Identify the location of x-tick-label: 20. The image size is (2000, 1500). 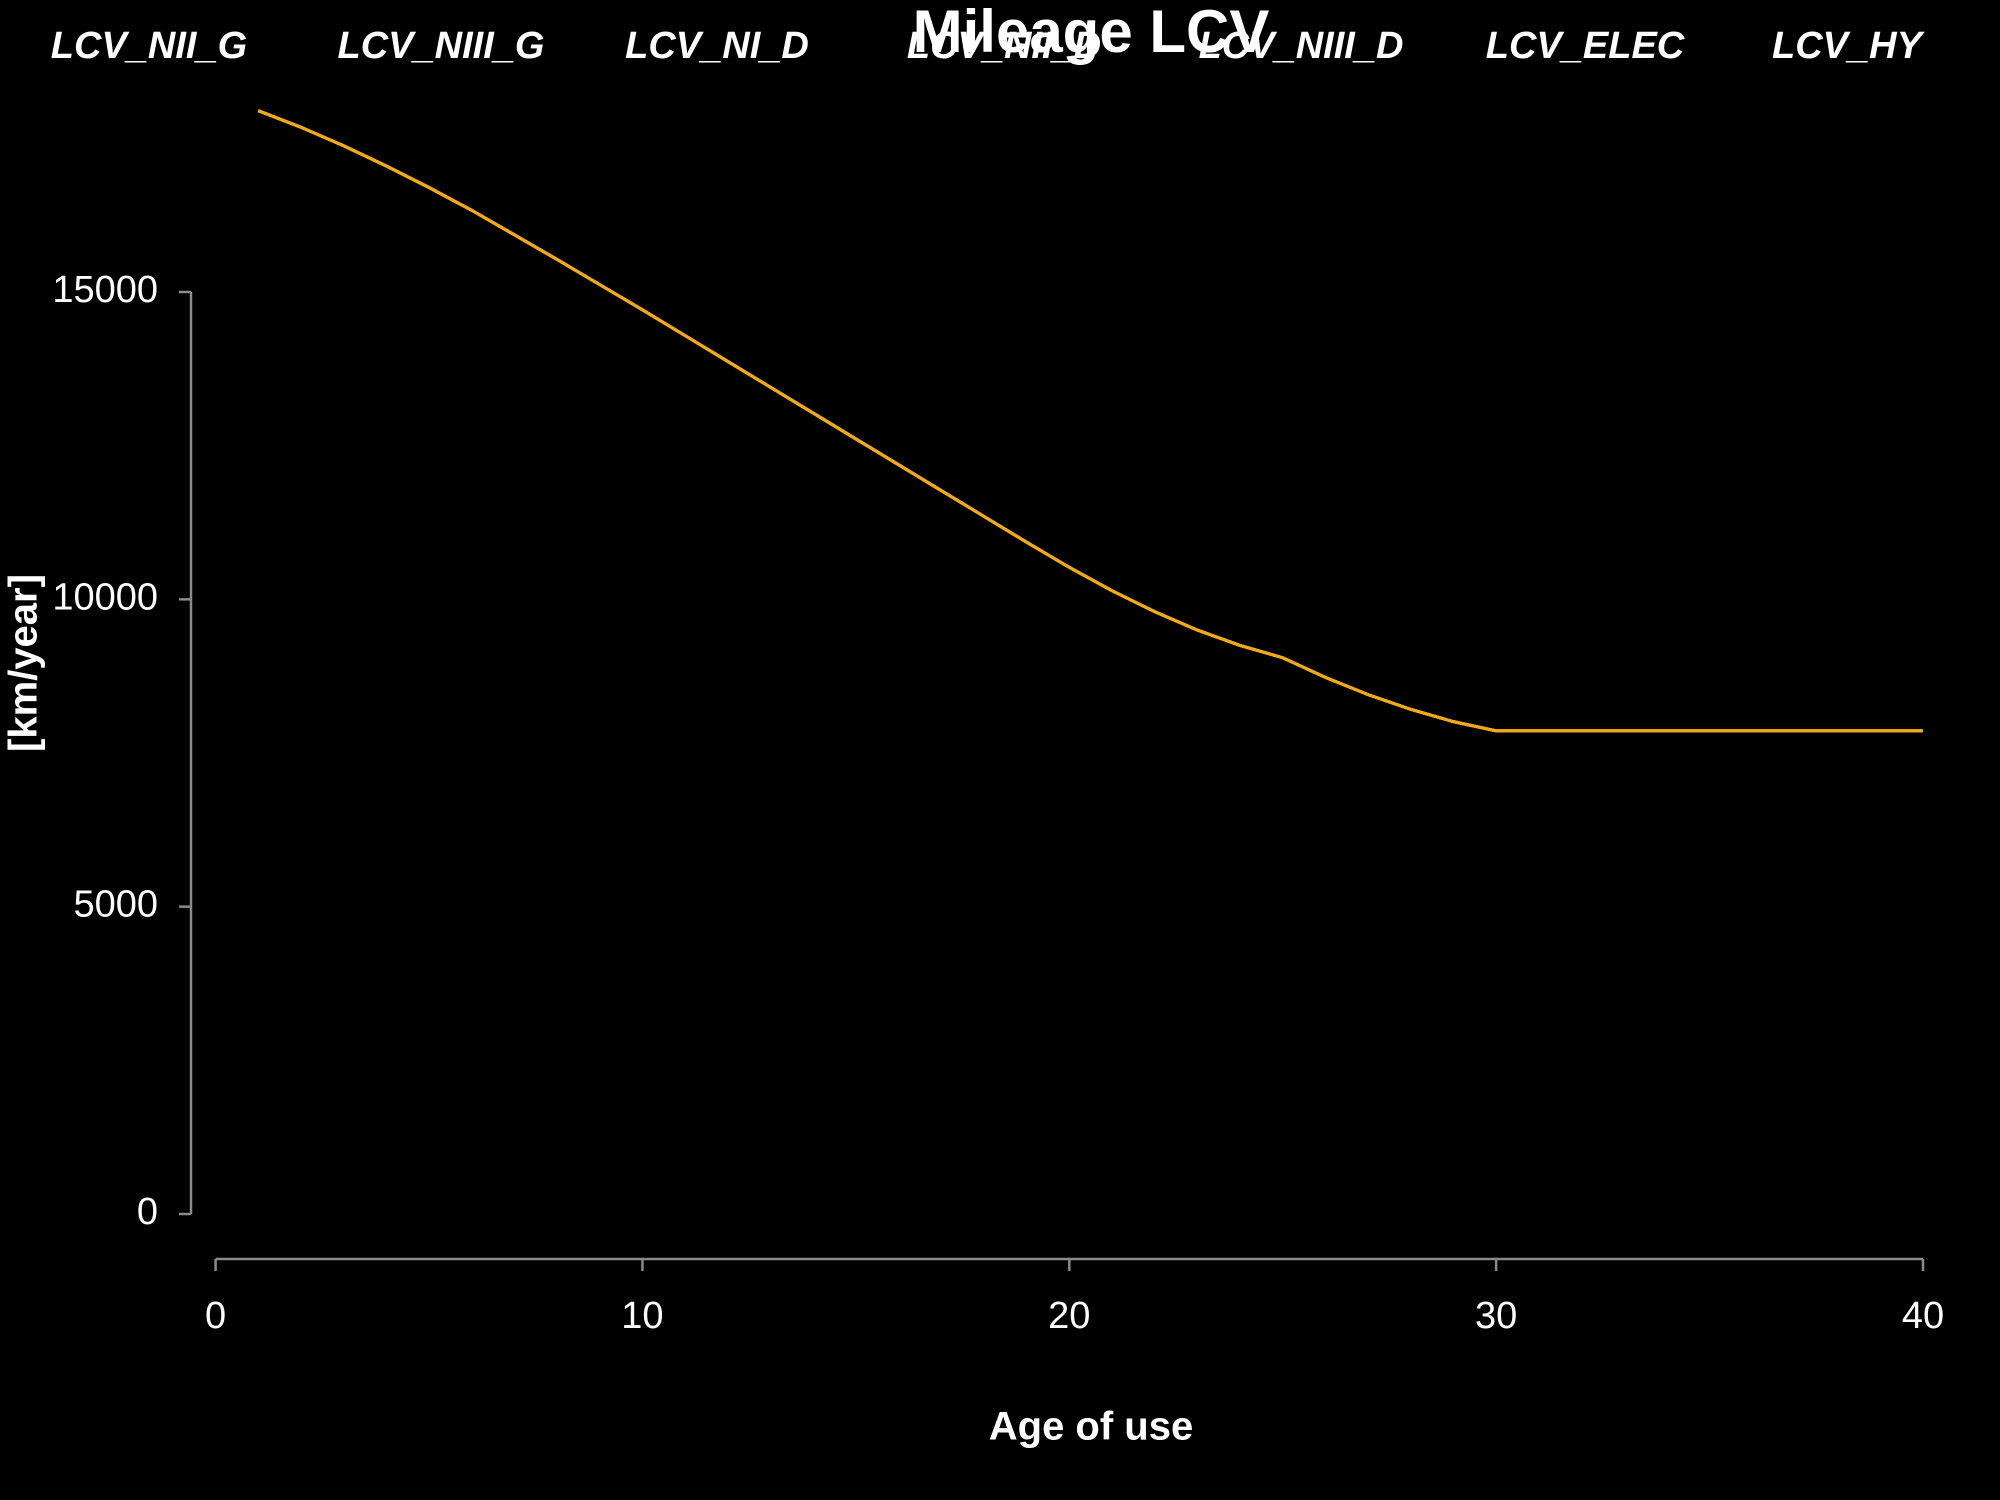
(1069, 1316).